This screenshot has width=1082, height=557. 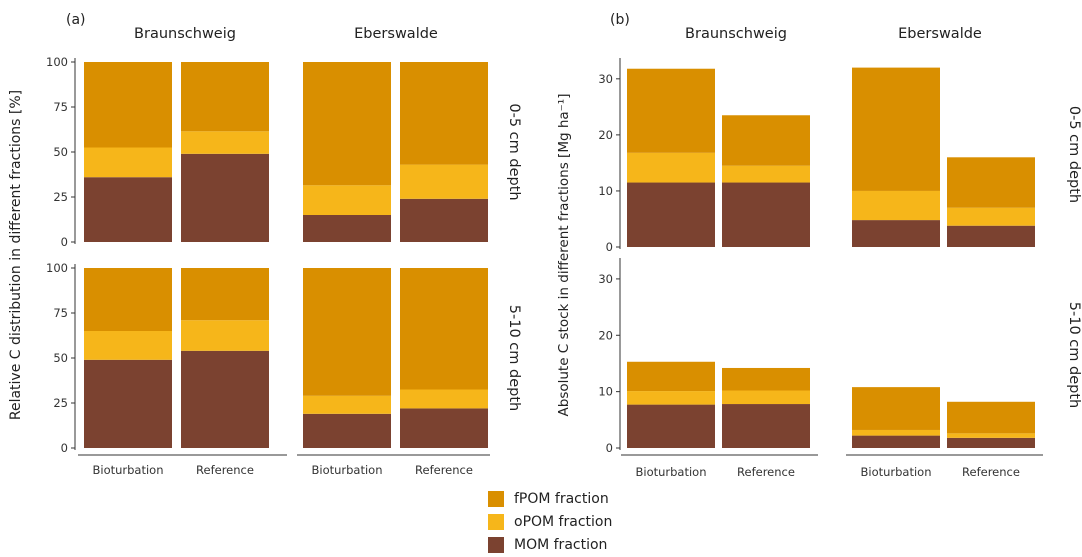 What do you see at coordinates (766, 174) in the screenshot?
I see `panel-b-bar-braunschweig-0-5-cm-depth-reference-opom-fraction` at bounding box center [766, 174].